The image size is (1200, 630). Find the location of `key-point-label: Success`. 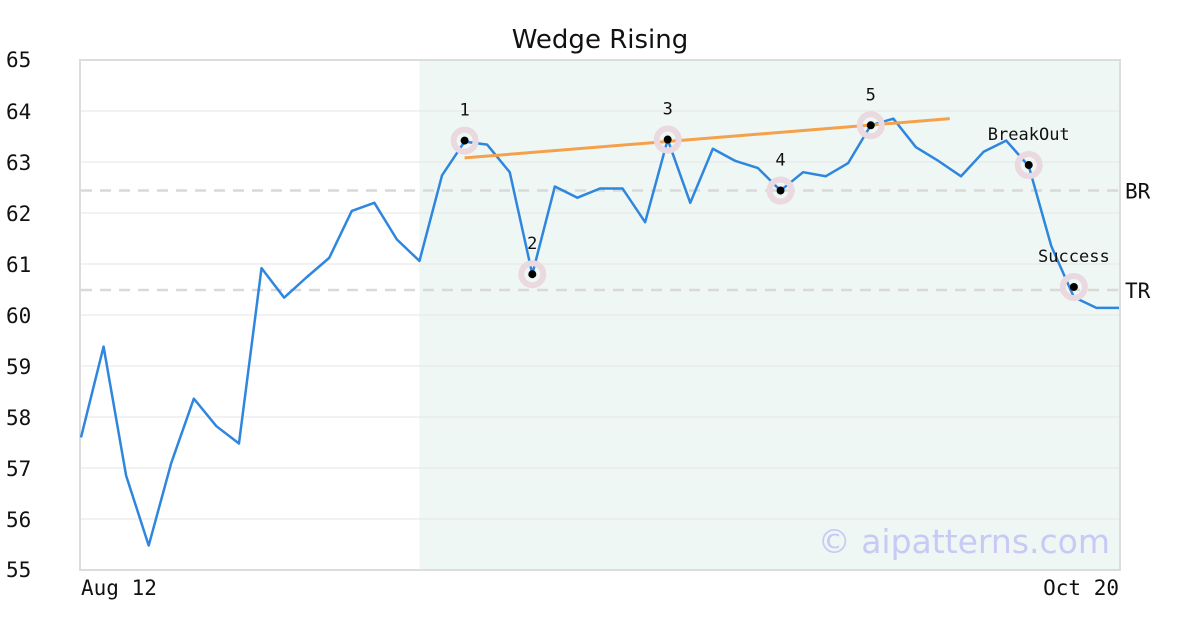

key-point-label: Success is located at coordinates (1074, 257).